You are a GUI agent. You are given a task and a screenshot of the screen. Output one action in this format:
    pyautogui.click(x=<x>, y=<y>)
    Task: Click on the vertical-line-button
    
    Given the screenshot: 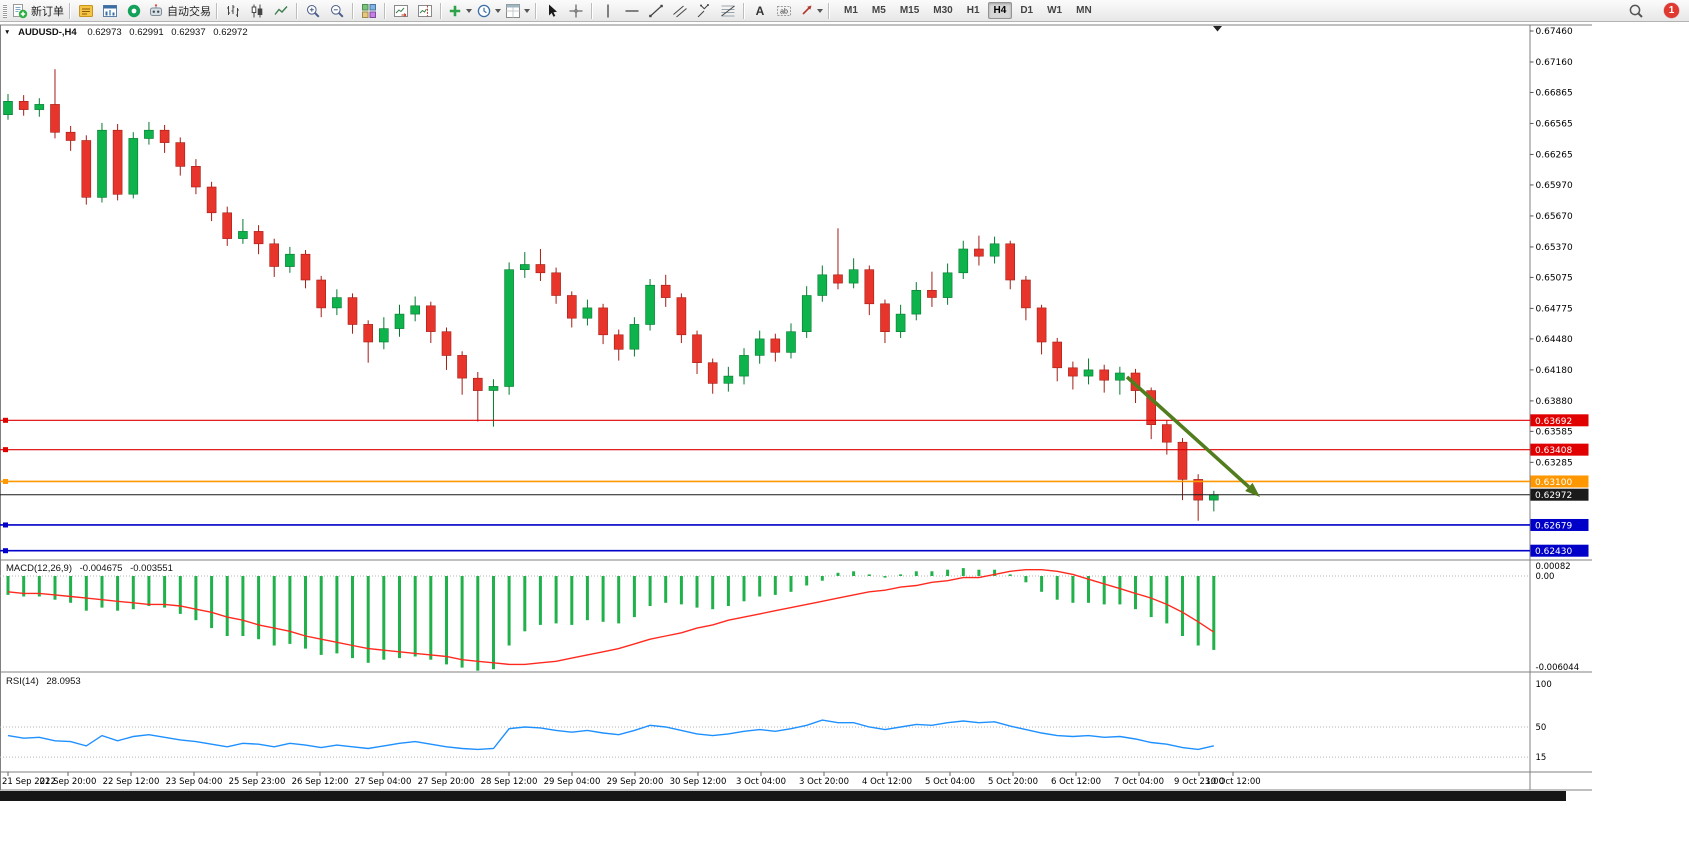 What is the action you would take?
    pyautogui.click(x=608, y=11)
    